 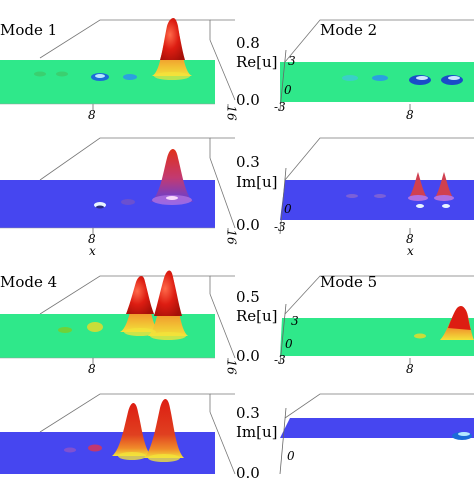 I want to click on box-edge, so click(x=125, y=39).